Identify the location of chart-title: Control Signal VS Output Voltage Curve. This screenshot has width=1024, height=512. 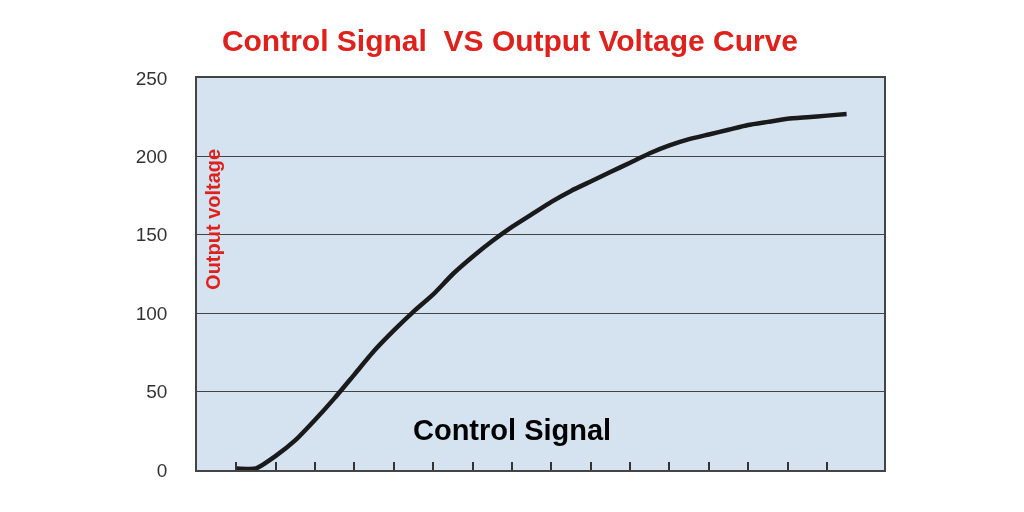
(510, 40).